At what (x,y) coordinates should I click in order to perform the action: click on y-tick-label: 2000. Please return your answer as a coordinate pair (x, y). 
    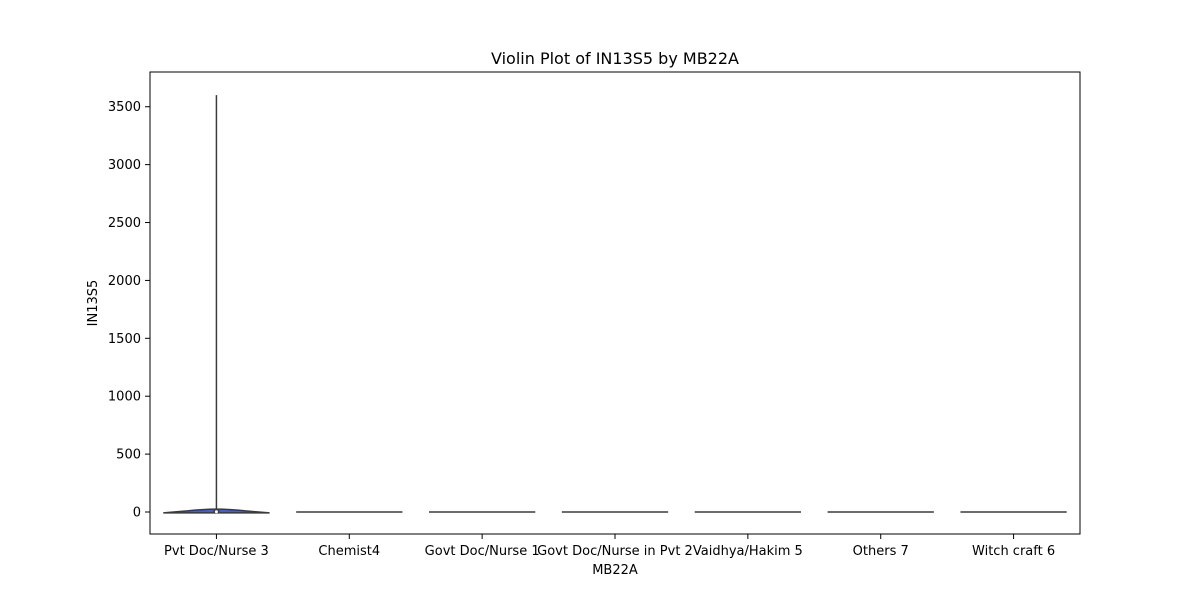
    Looking at the image, I should click on (124, 281).